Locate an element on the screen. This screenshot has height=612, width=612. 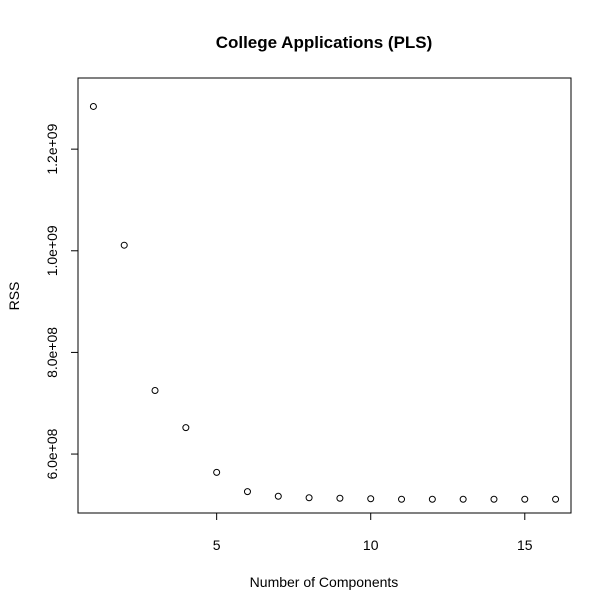
x-tick-label: 15 is located at coordinates (525, 545).